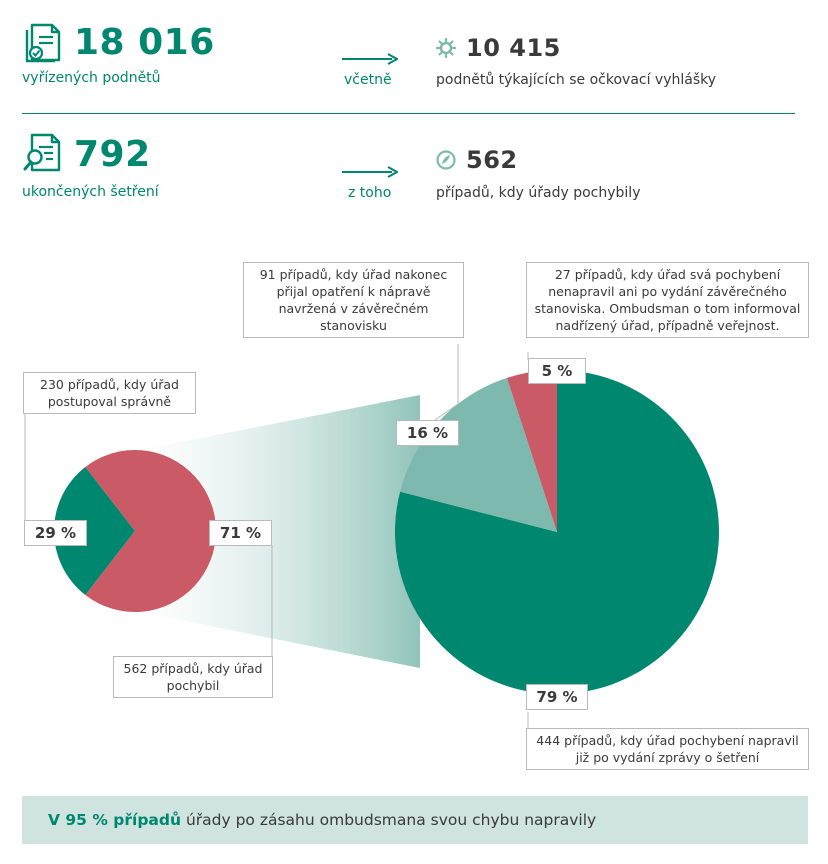 This screenshot has height=864, width=828. Describe the element at coordinates (277, 531) in the screenshot. I see `zoom-connector` at that location.